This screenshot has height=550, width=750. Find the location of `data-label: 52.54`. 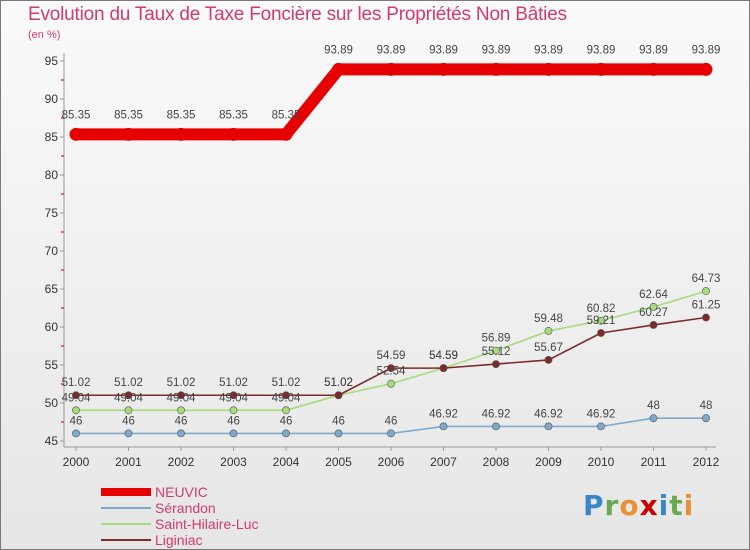

data-label: 52.54 is located at coordinates (391, 372).